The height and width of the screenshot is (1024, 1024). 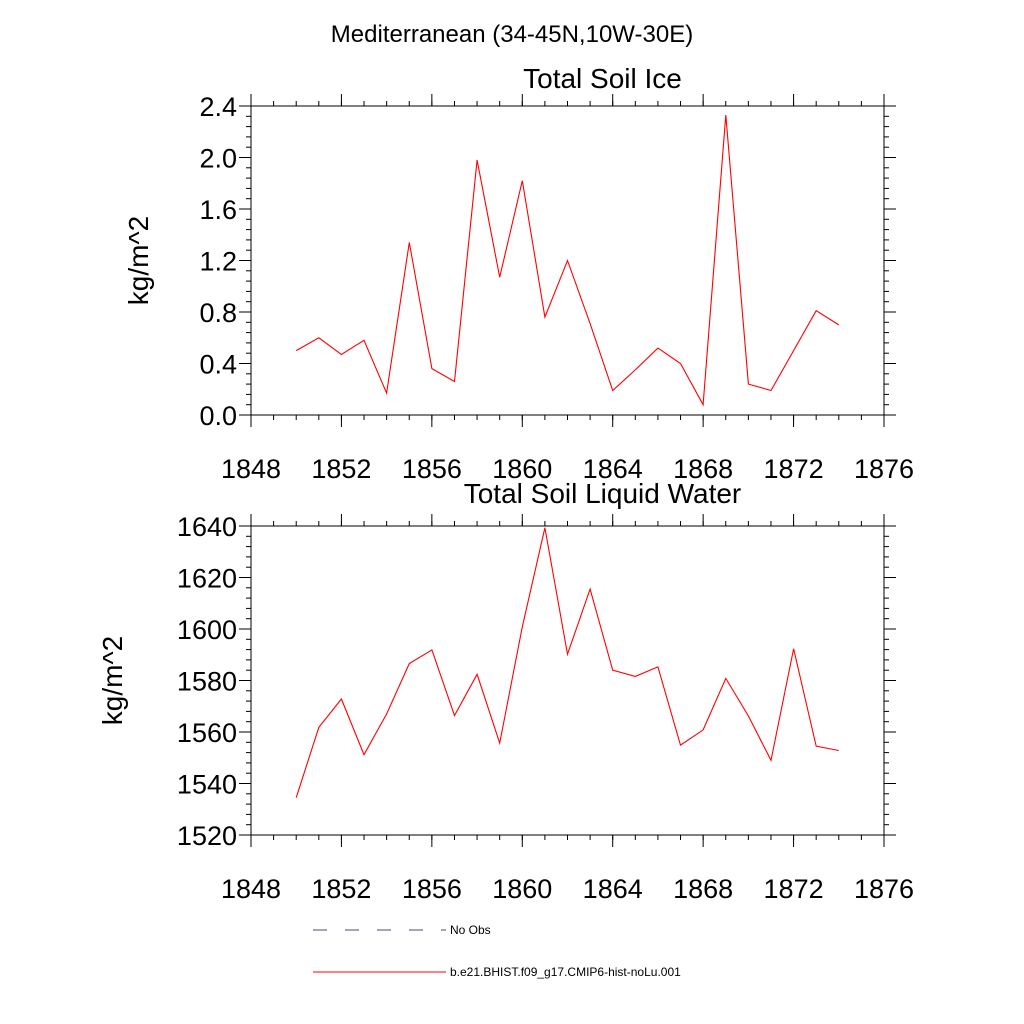 What do you see at coordinates (565, 972) in the screenshot?
I see `legend-label: b.e21.BHIST.f09_g17.CMIP6-hist-noLu.001` at bounding box center [565, 972].